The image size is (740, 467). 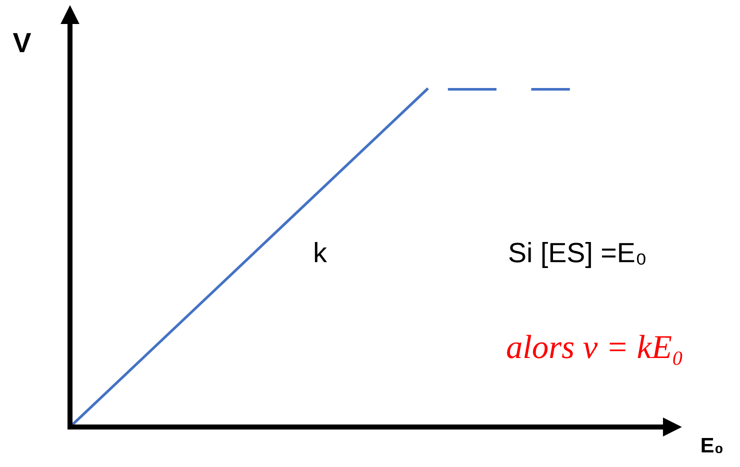 What do you see at coordinates (577, 255) in the screenshot?
I see `annotation: Si [ES] =E₀` at bounding box center [577, 255].